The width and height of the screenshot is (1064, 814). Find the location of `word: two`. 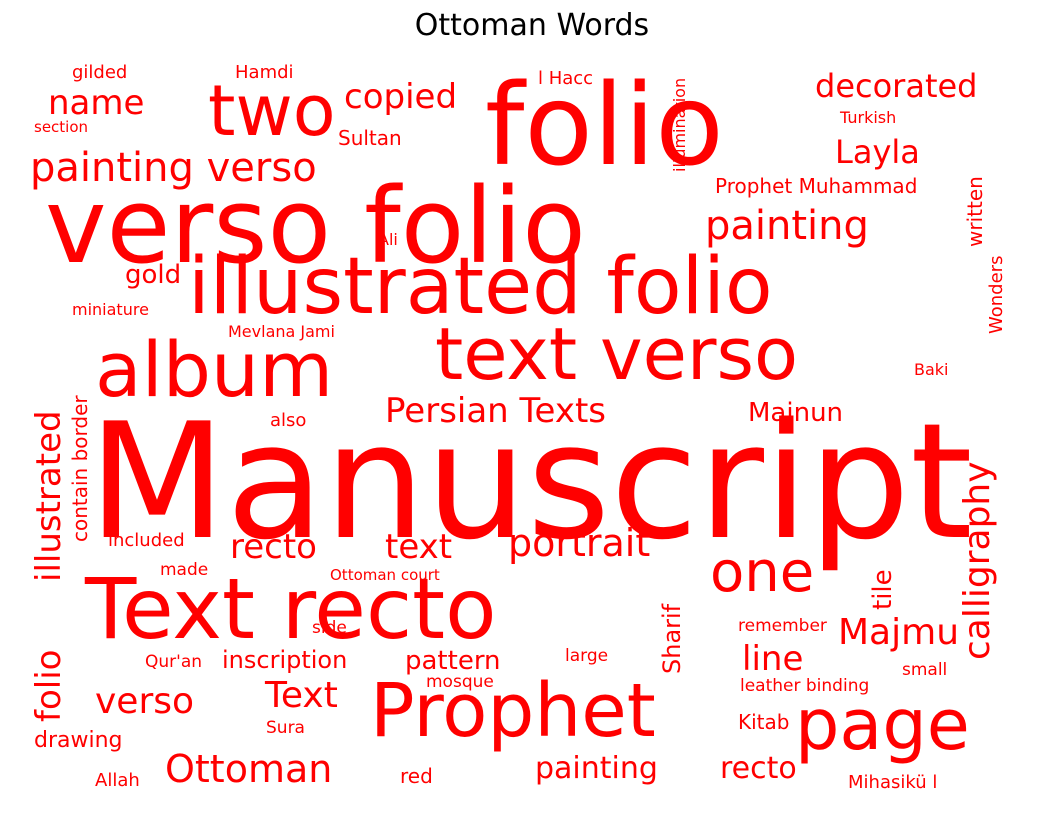

word: two is located at coordinates (272, 111).